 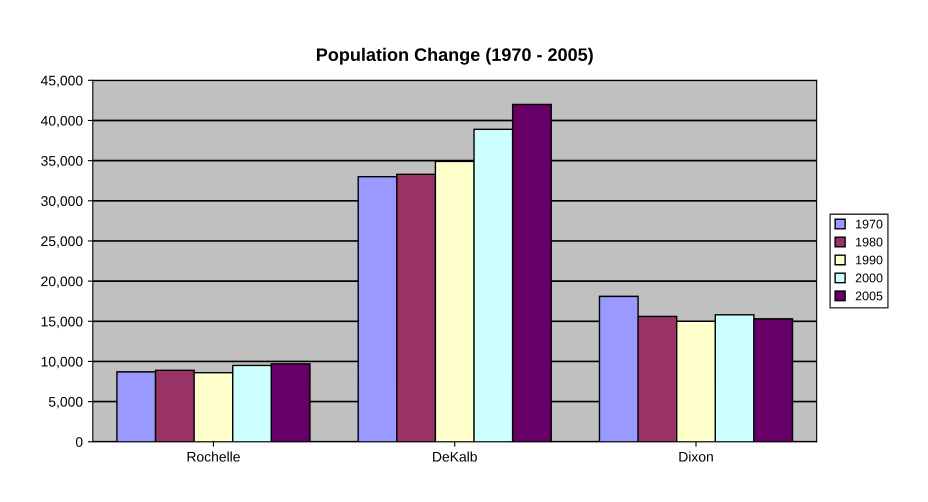 I want to click on legend-label: 1970, so click(x=869, y=224).